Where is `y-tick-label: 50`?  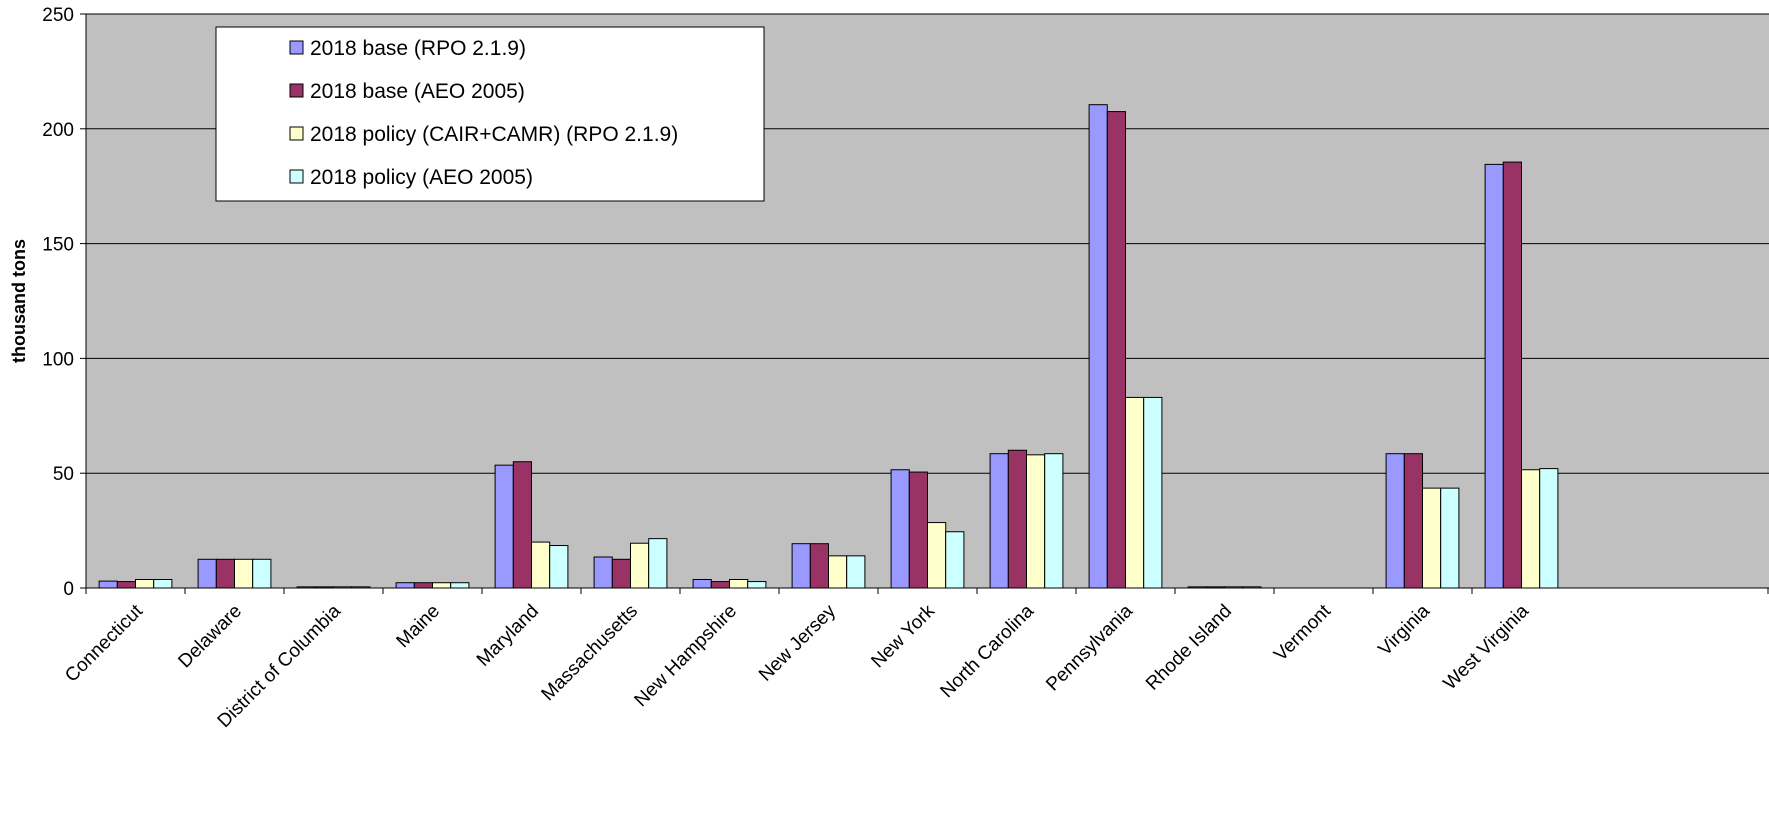 y-tick-label: 50 is located at coordinates (63, 474).